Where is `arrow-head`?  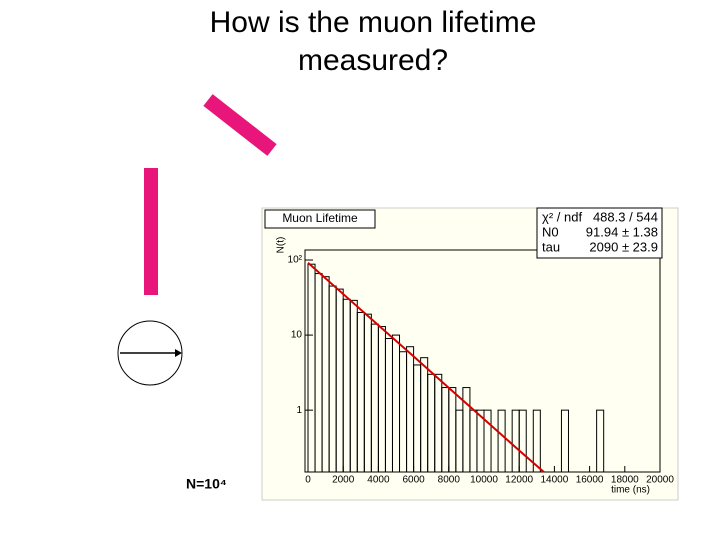 arrow-head is located at coordinates (178, 353).